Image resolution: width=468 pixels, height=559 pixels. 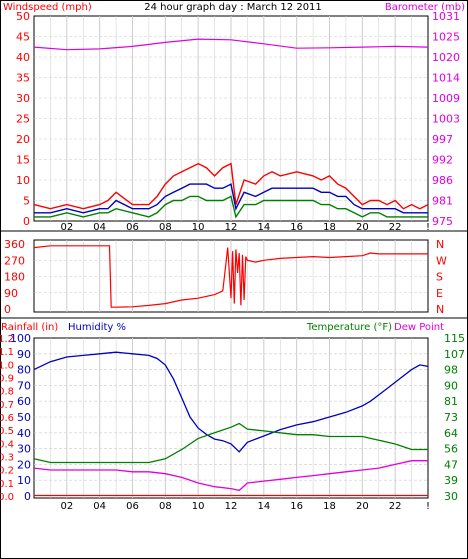 I want to click on rainfall-y-tick: 0.5, so click(x=7, y=431).